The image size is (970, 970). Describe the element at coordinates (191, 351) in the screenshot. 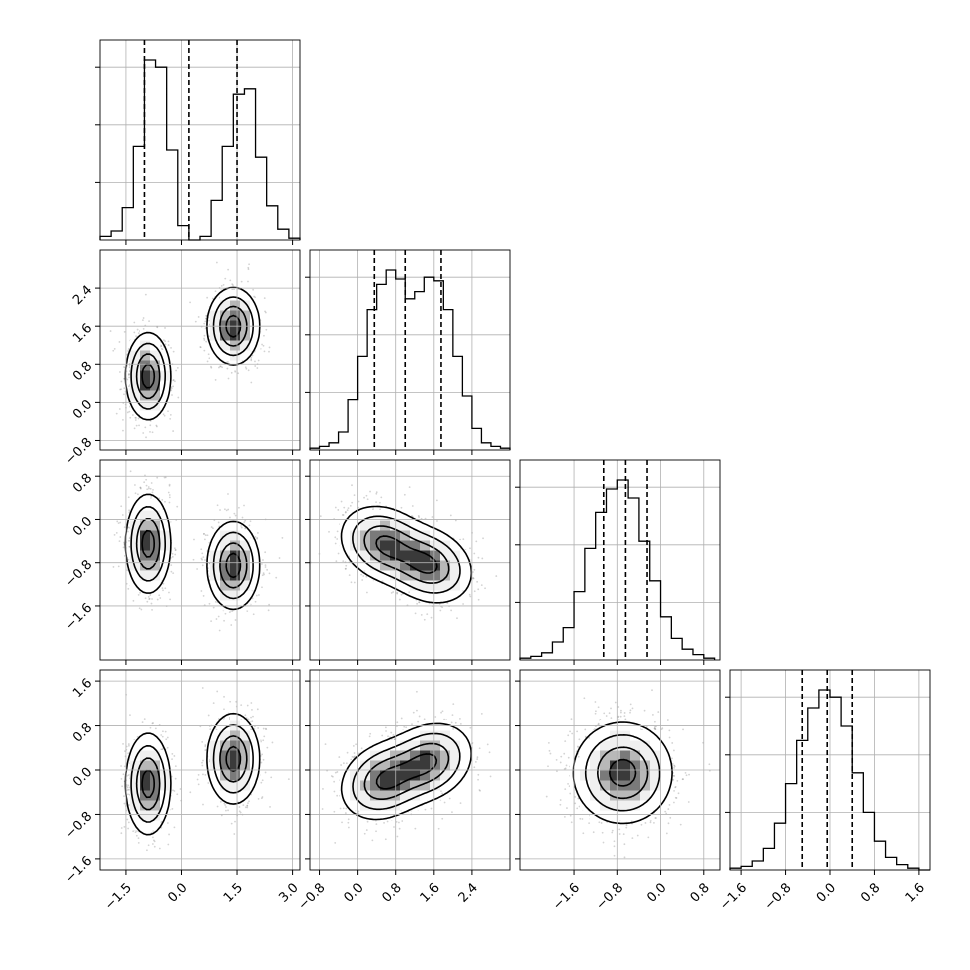

I see `contour-line` at that location.